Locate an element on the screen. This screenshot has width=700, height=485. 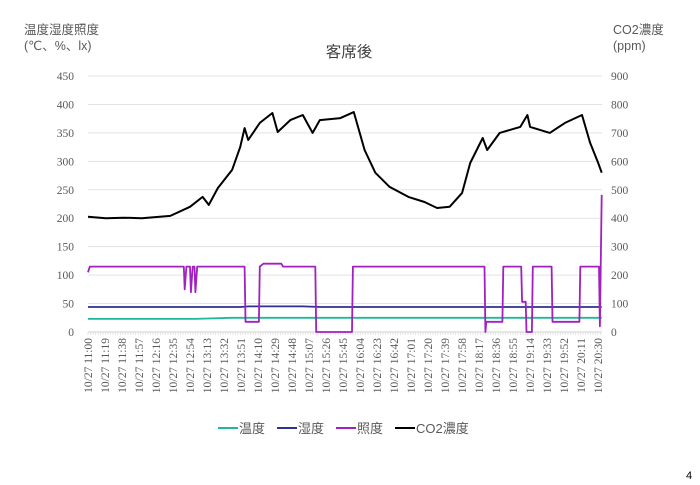
x-tick-label: 10/27 16:04 is located at coordinates (361, 366).